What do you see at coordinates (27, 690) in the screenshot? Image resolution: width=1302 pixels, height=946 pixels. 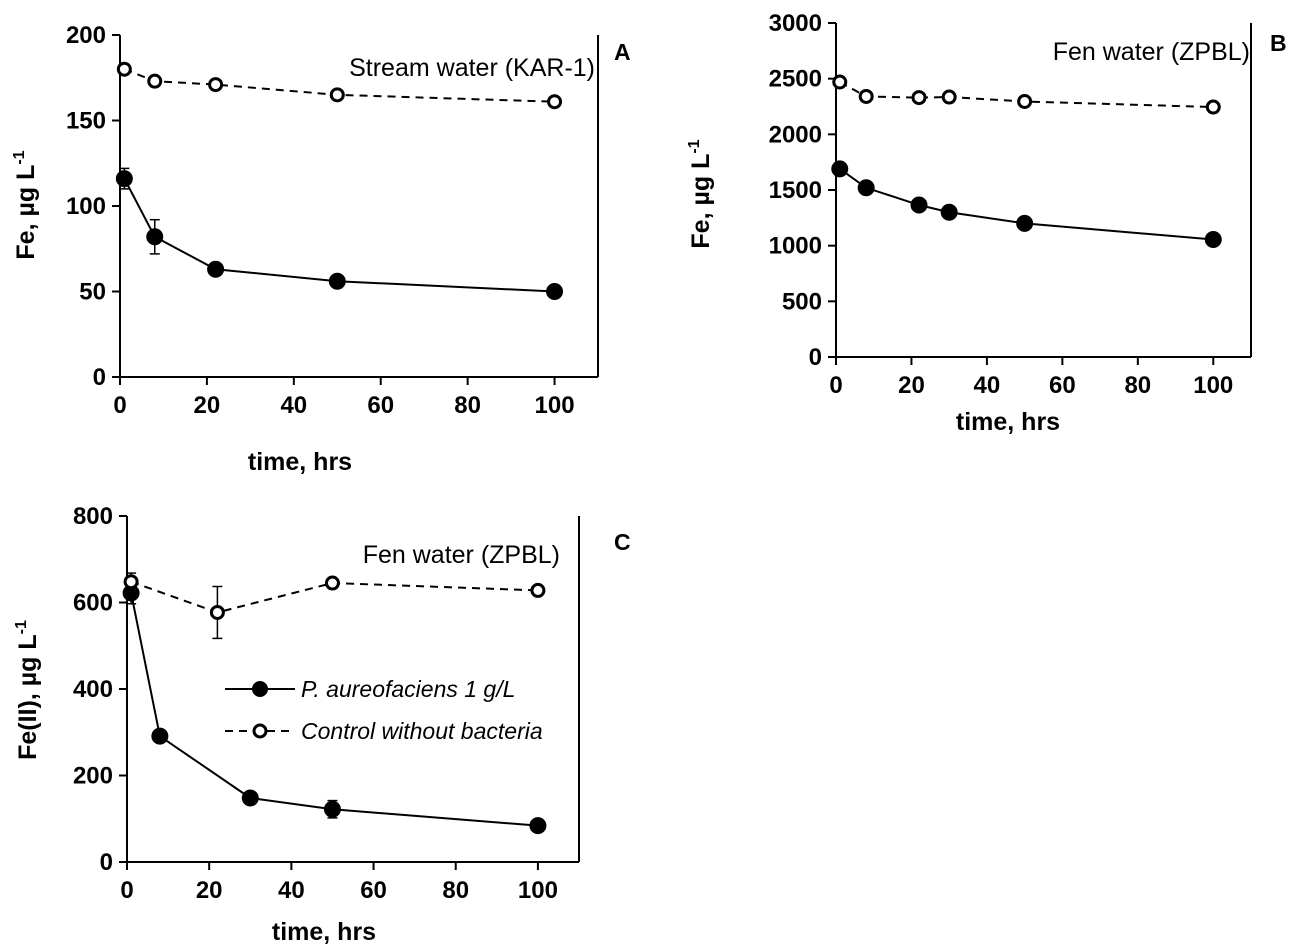 I see `y-axis-label: Fe(II), µg L-1` at bounding box center [27, 690].